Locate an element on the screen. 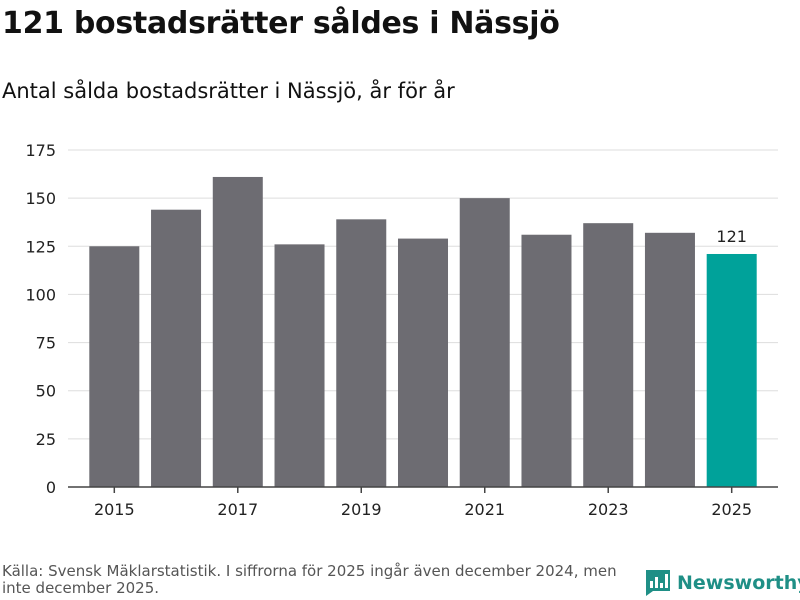  y-tick-label-0: 0 is located at coordinates (51, 487).